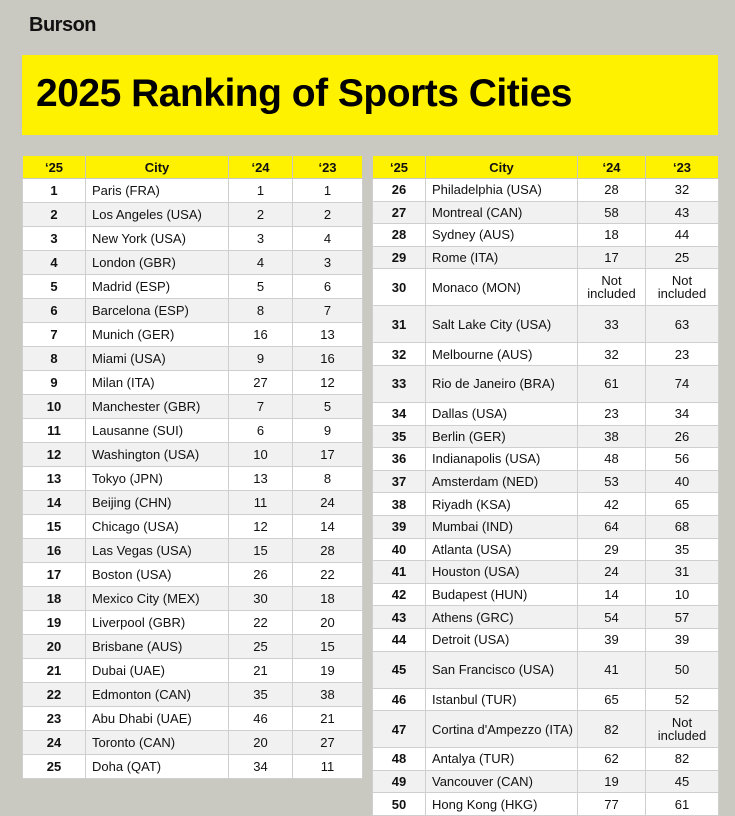 The width and height of the screenshot is (735, 816). Describe the element at coordinates (157, 286) in the screenshot. I see `table-cell: Madrid (ESP)` at that location.